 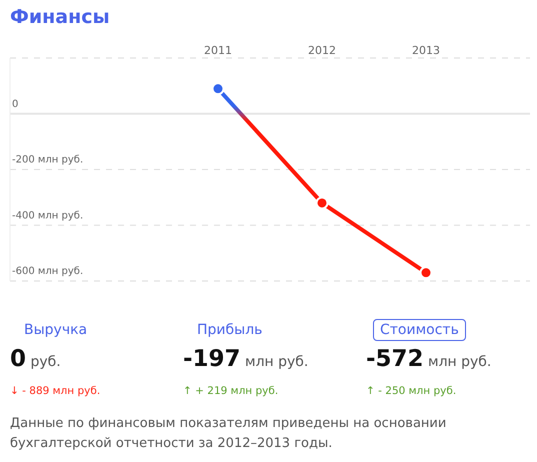 What do you see at coordinates (230, 330) in the screenshot?
I see `text: Прибыль` at bounding box center [230, 330].